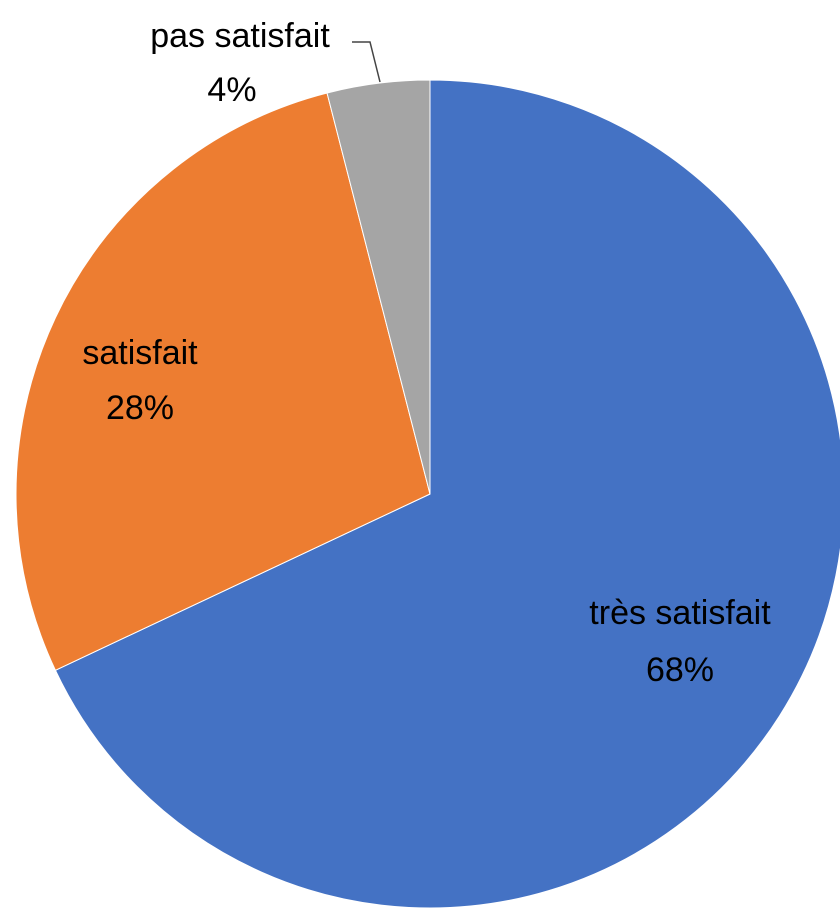  Describe the element at coordinates (366, 62) in the screenshot. I see `leader-line` at that location.